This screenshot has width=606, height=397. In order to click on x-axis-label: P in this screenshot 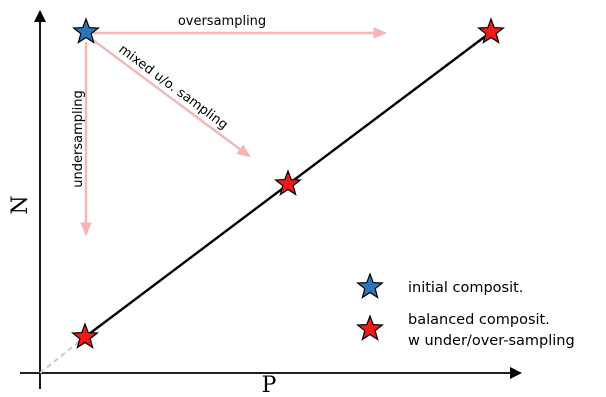, I will do `click(269, 383)`.